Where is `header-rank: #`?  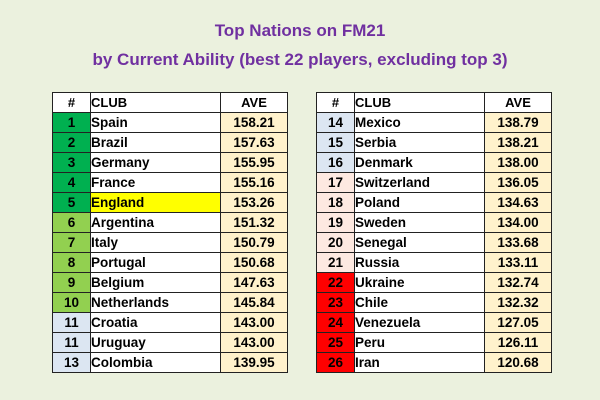
header-rank: # is located at coordinates (71, 102).